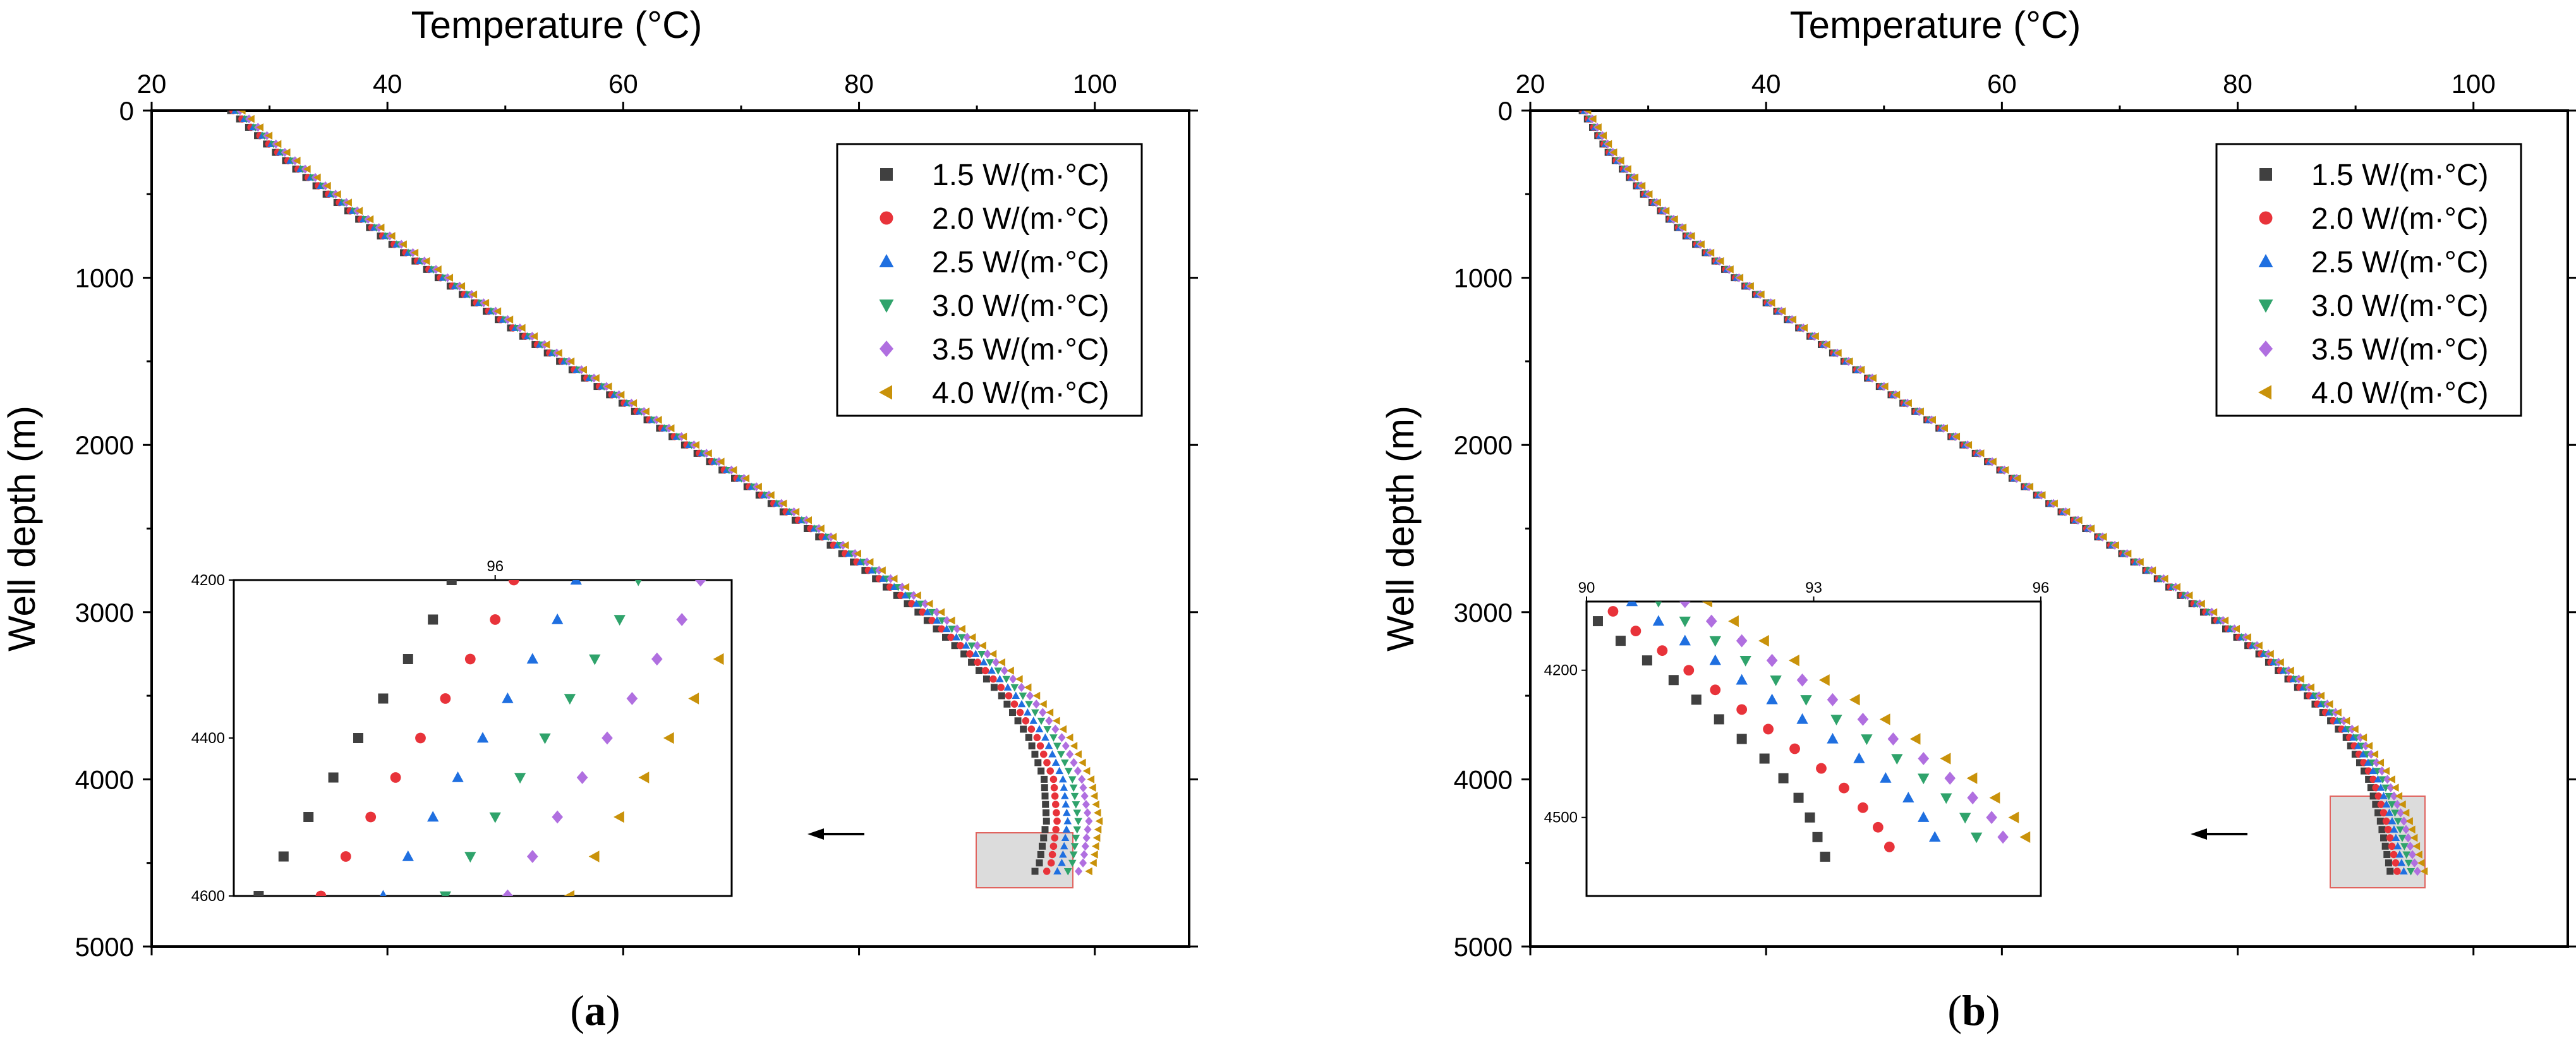 Image resolution: width=2576 pixels, height=1047 pixels. I want to click on y-tick-label: 1000, so click(1483, 278).